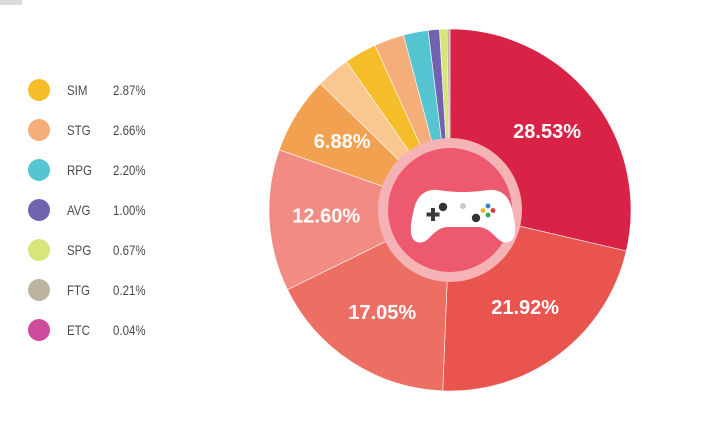 The height and width of the screenshot is (422, 720). I want to click on legend-label: AVG, so click(79, 210).